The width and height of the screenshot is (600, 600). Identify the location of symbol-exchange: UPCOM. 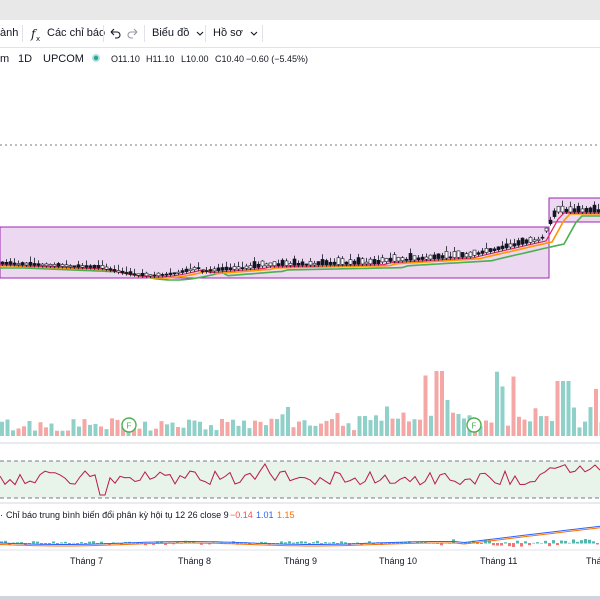
(63, 59).